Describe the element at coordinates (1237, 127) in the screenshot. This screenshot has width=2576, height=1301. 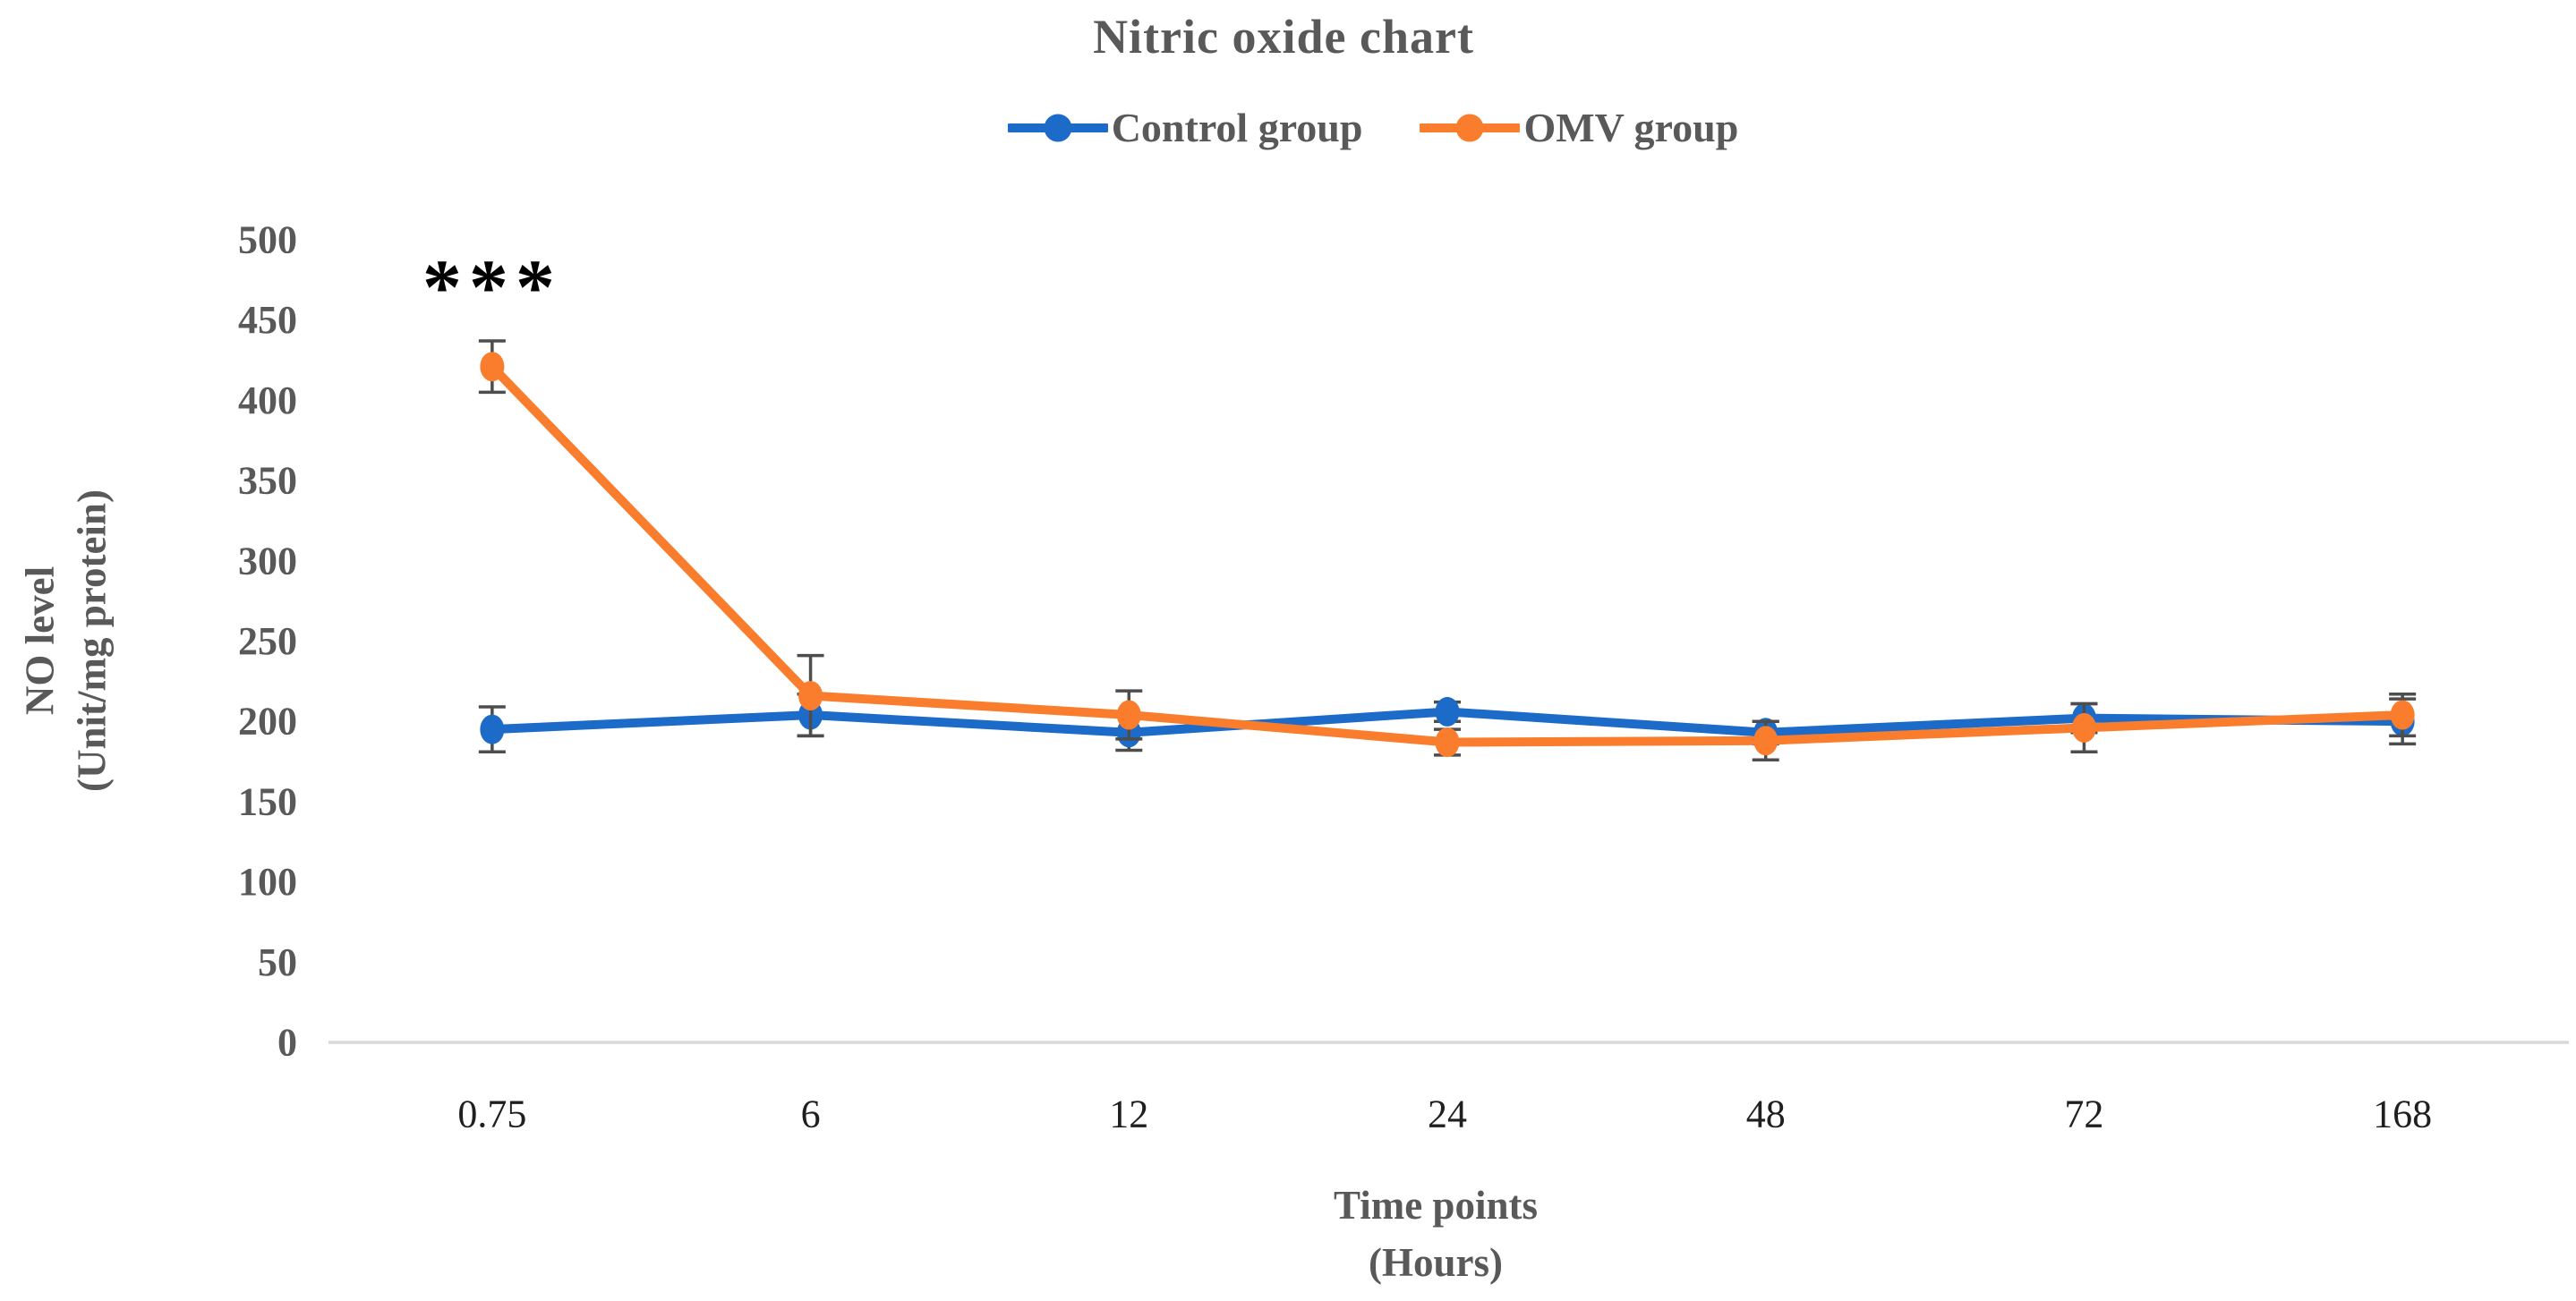
I see `legend-label: Control group` at that location.